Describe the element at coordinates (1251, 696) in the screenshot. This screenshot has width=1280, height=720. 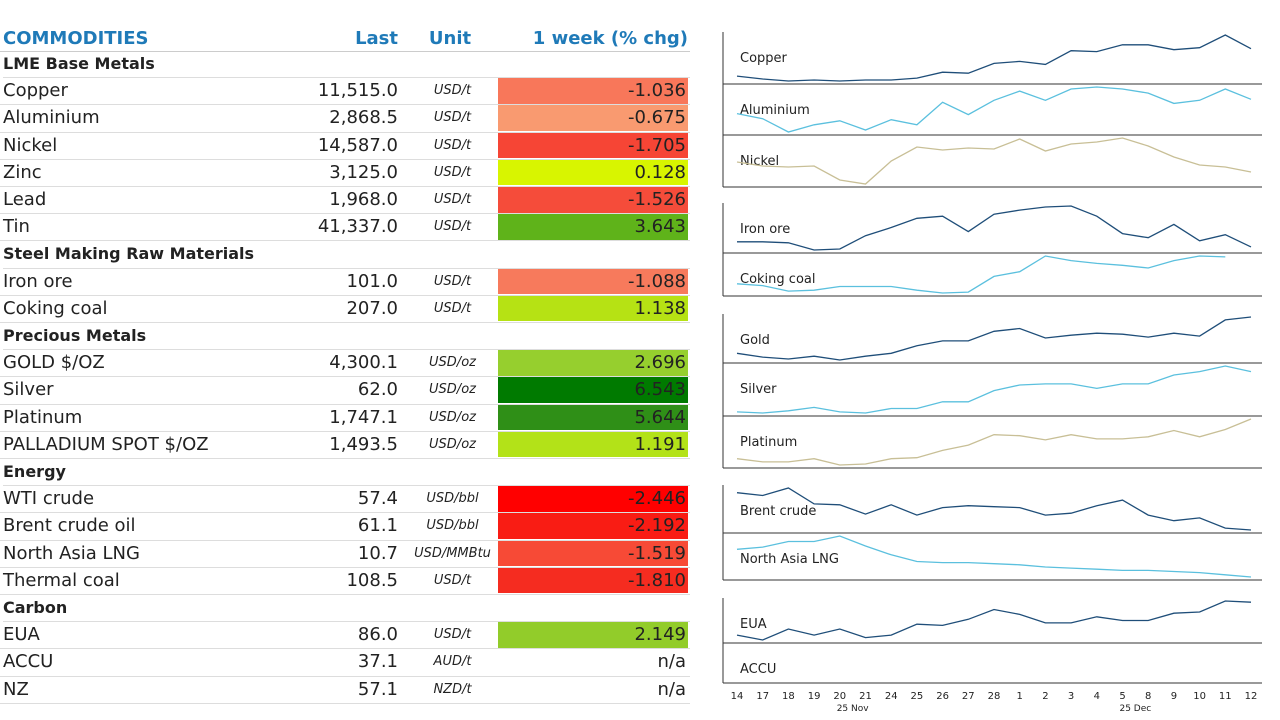
I see `x-tick-label: 12` at that location.